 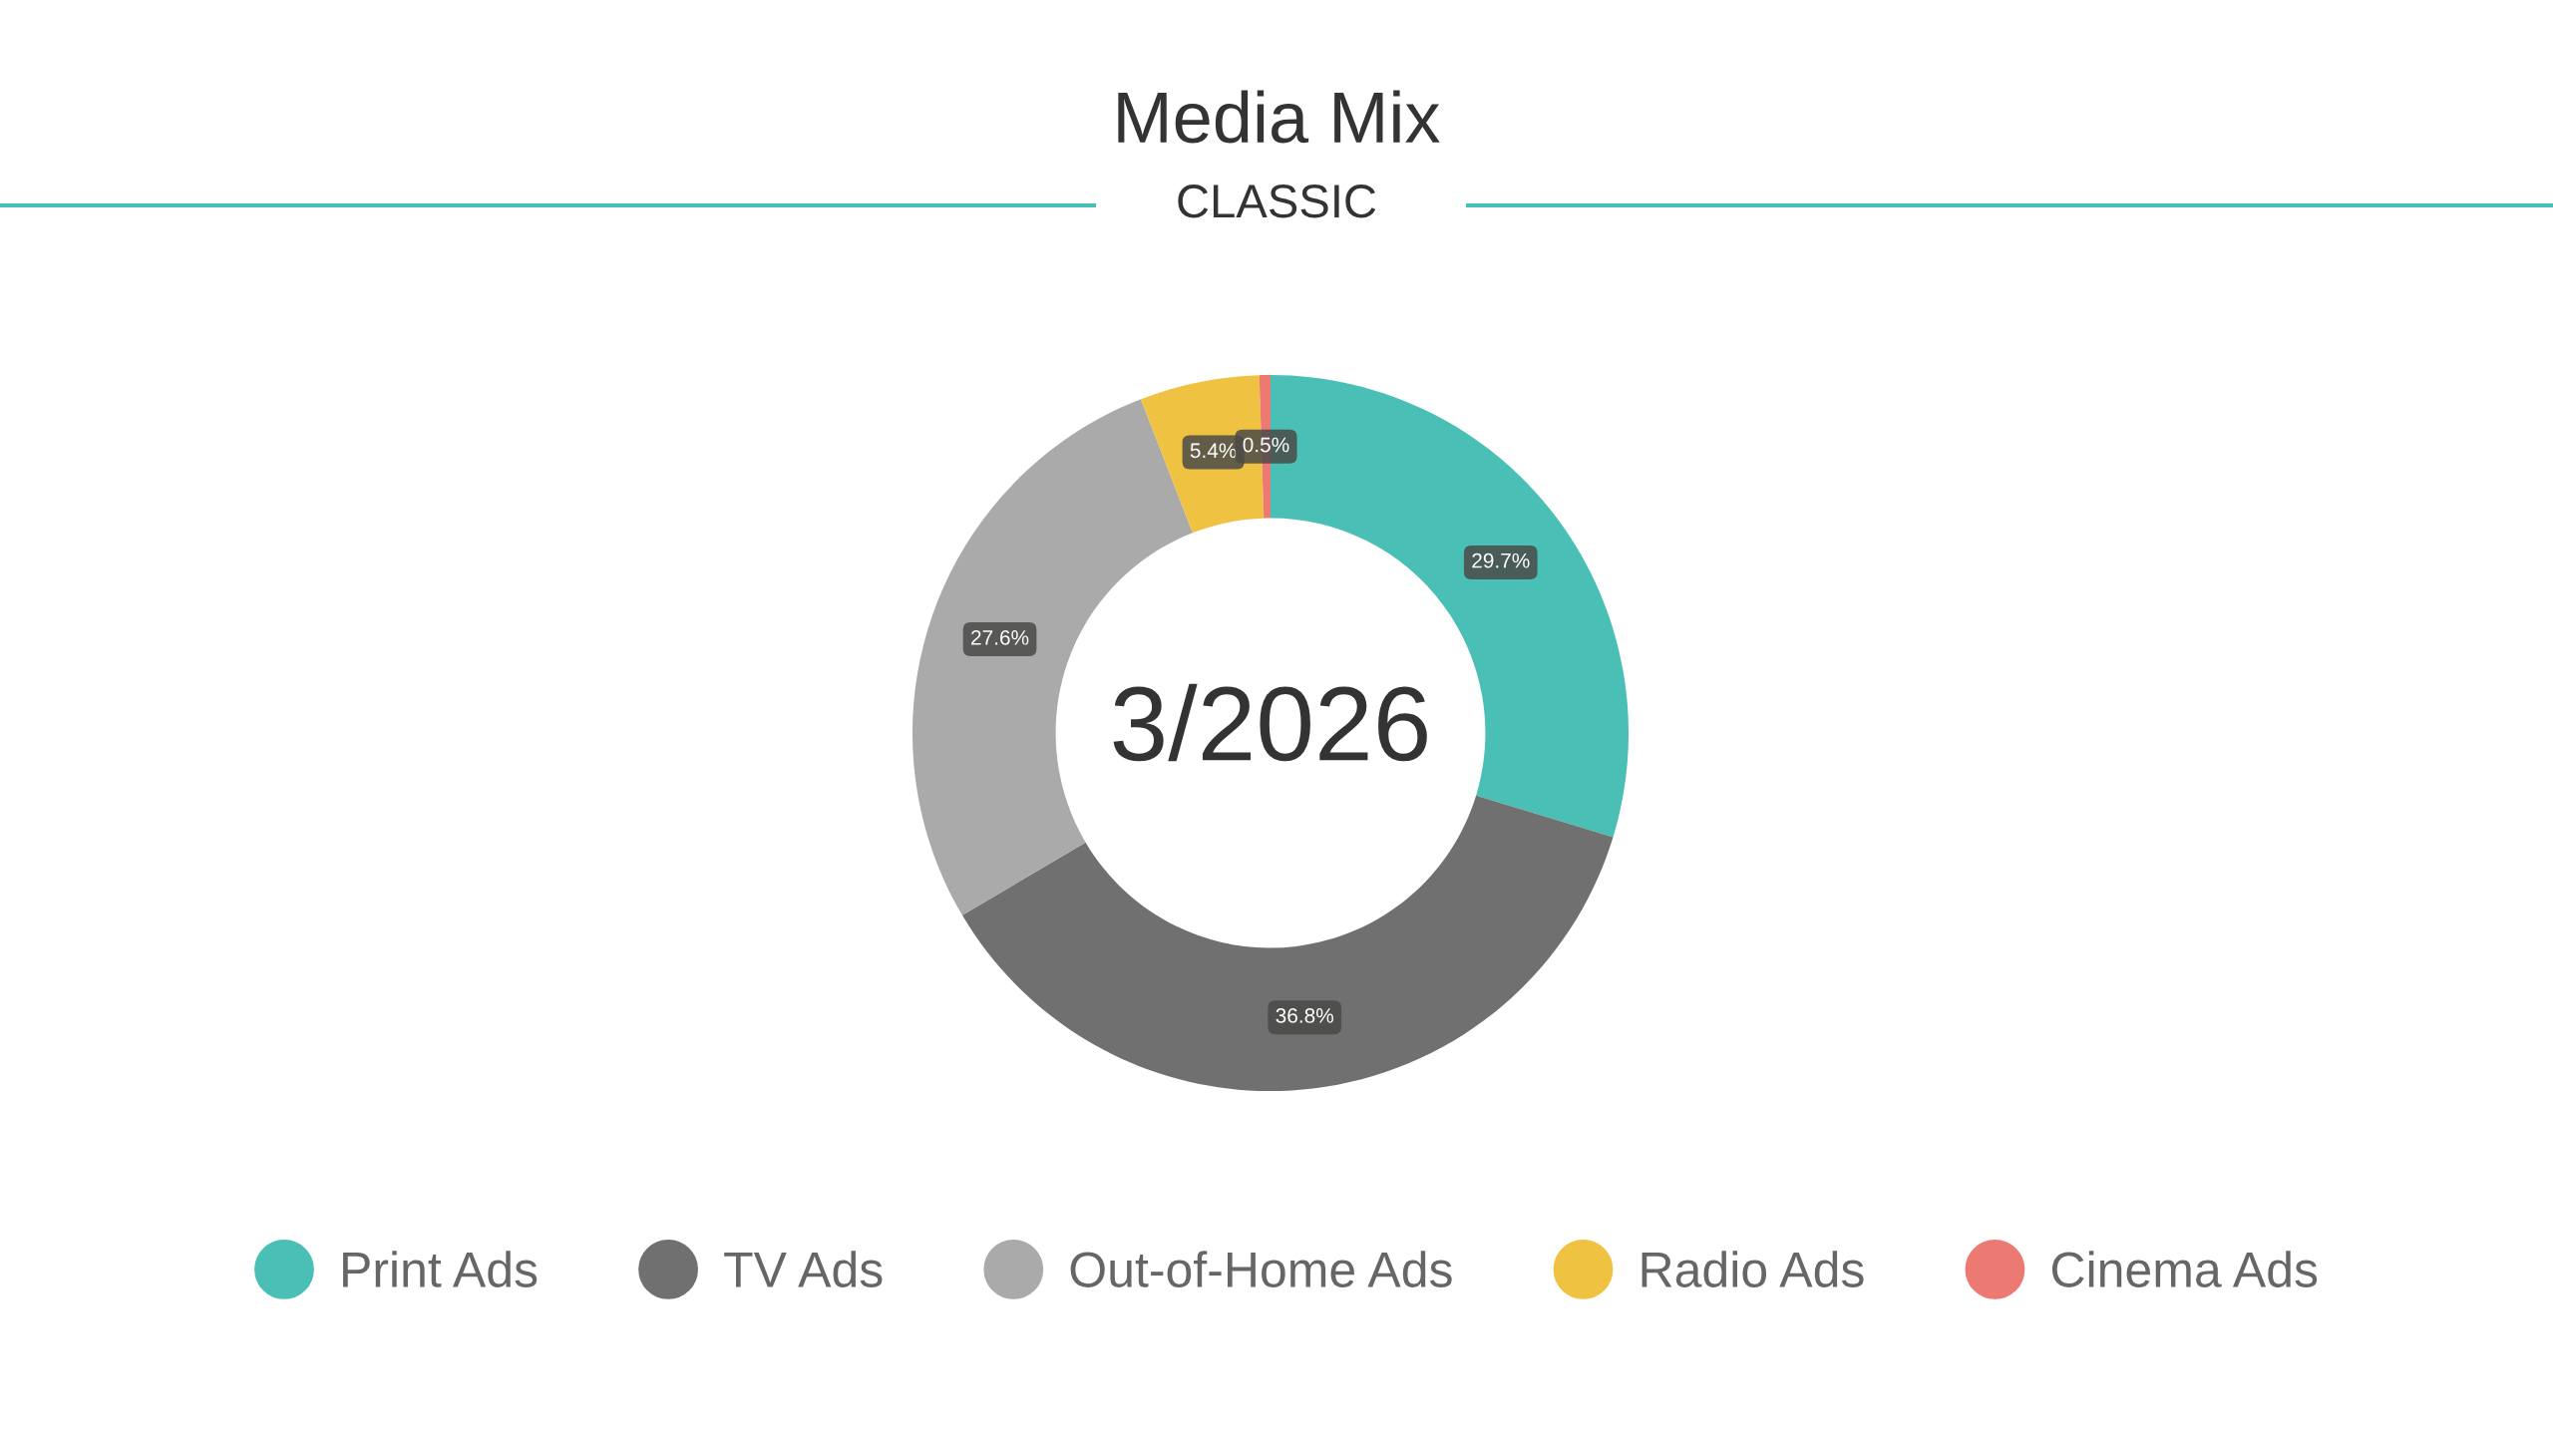 I want to click on legend-label: Out-of-Home Ads, so click(x=1261, y=1269).